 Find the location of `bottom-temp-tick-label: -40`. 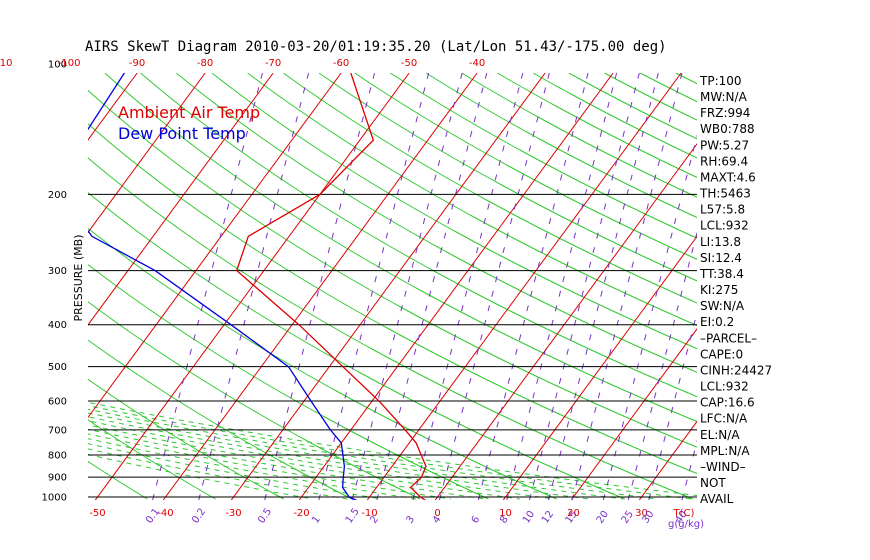

bottom-temp-tick-label: -40 is located at coordinates (165, 513).